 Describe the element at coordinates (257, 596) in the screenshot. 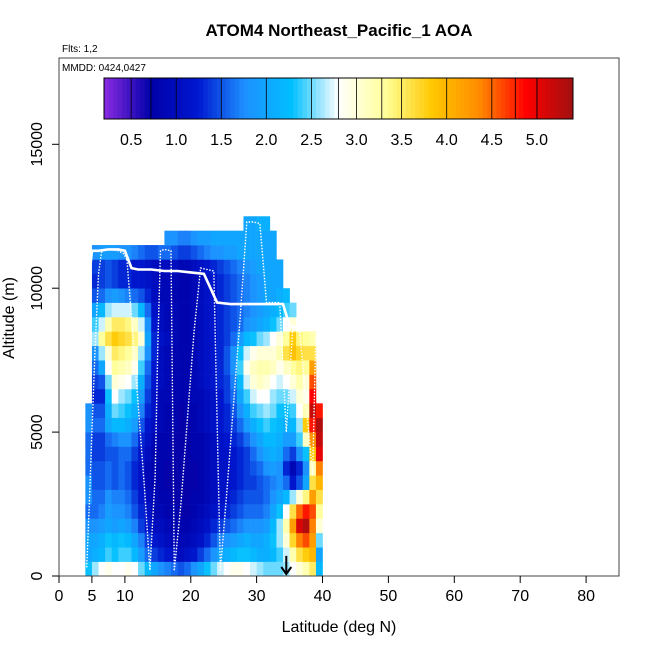

I see `x-tick-label: 30` at that location.